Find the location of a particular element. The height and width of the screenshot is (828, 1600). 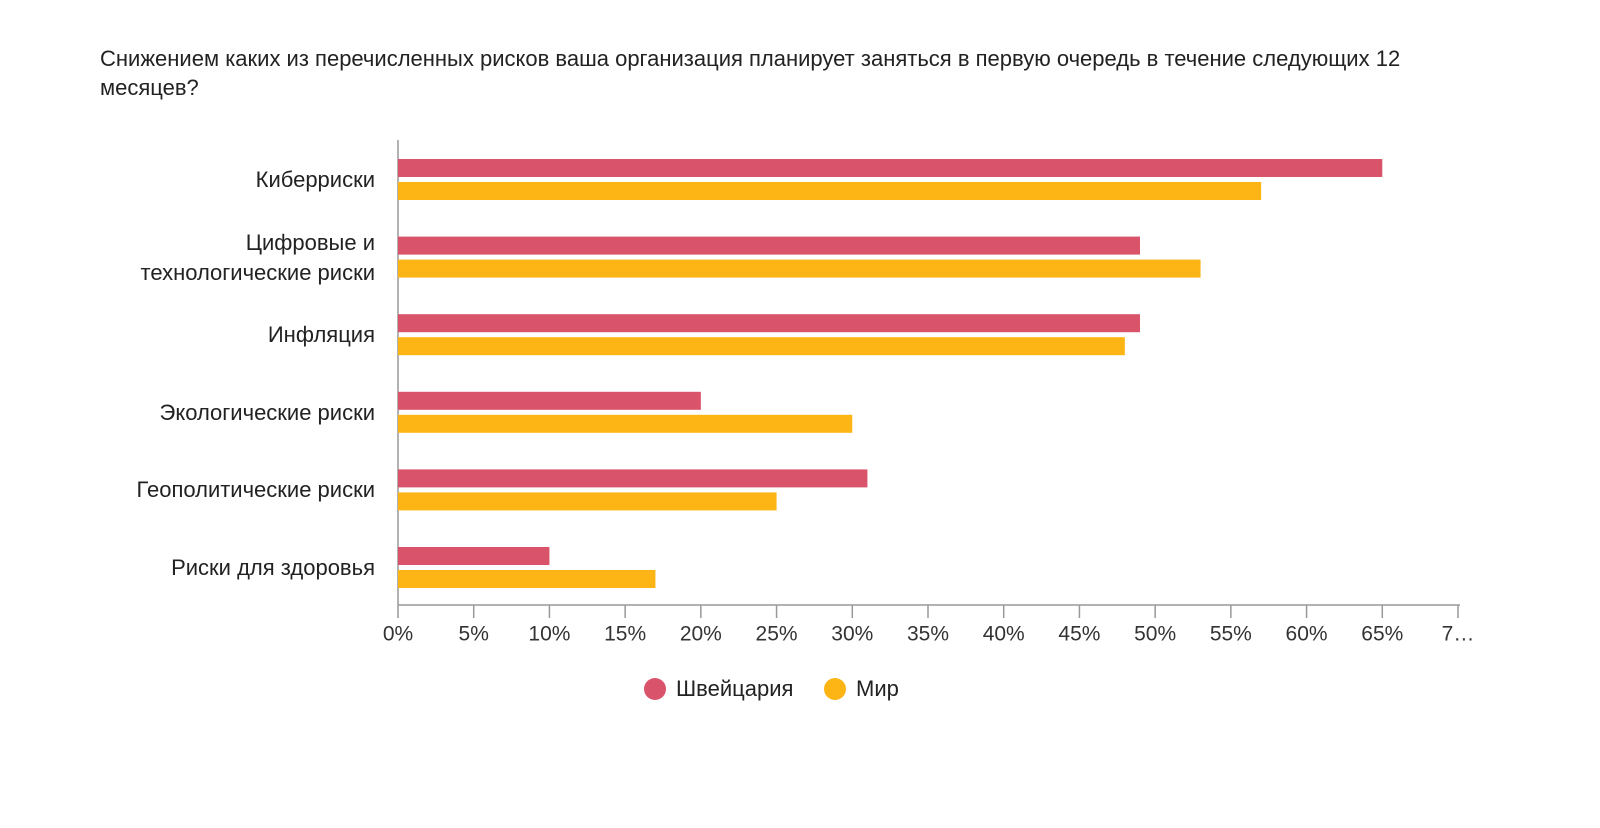

x-tick-label: 0% is located at coordinates (398, 634).